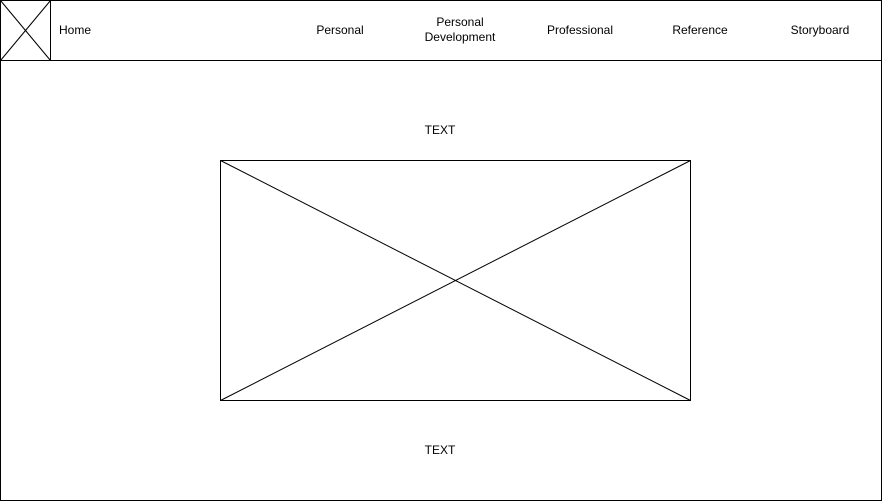 The image size is (882, 501). I want to click on nav-storyboard-link: Storyboard, so click(820, 30).